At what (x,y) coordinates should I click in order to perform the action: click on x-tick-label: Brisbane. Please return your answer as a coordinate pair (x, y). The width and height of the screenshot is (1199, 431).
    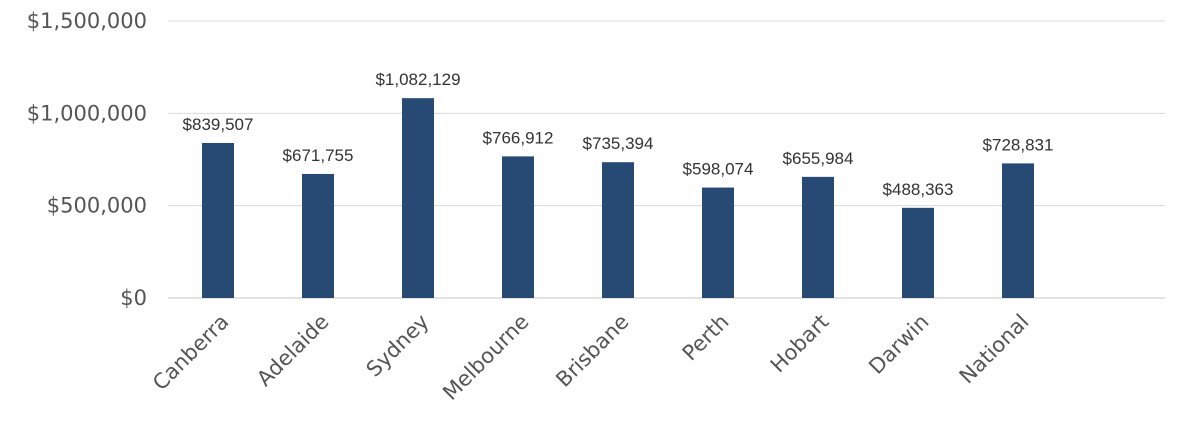
    Looking at the image, I should click on (592, 351).